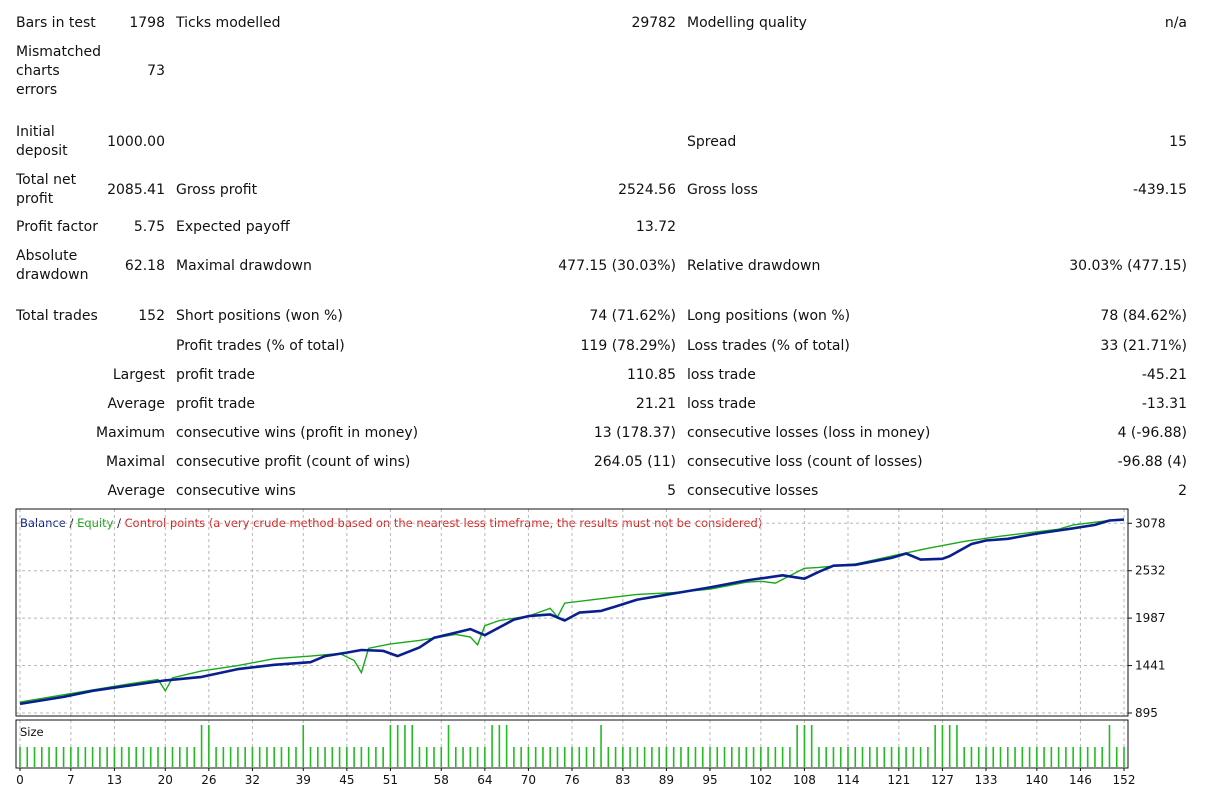 The image size is (1205, 800). What do you see at coordinates (617, 266) in the screenshot?
I see `maximal-drawdown-value: 477.15 (30.03%)` at bounding box center [617, 266].